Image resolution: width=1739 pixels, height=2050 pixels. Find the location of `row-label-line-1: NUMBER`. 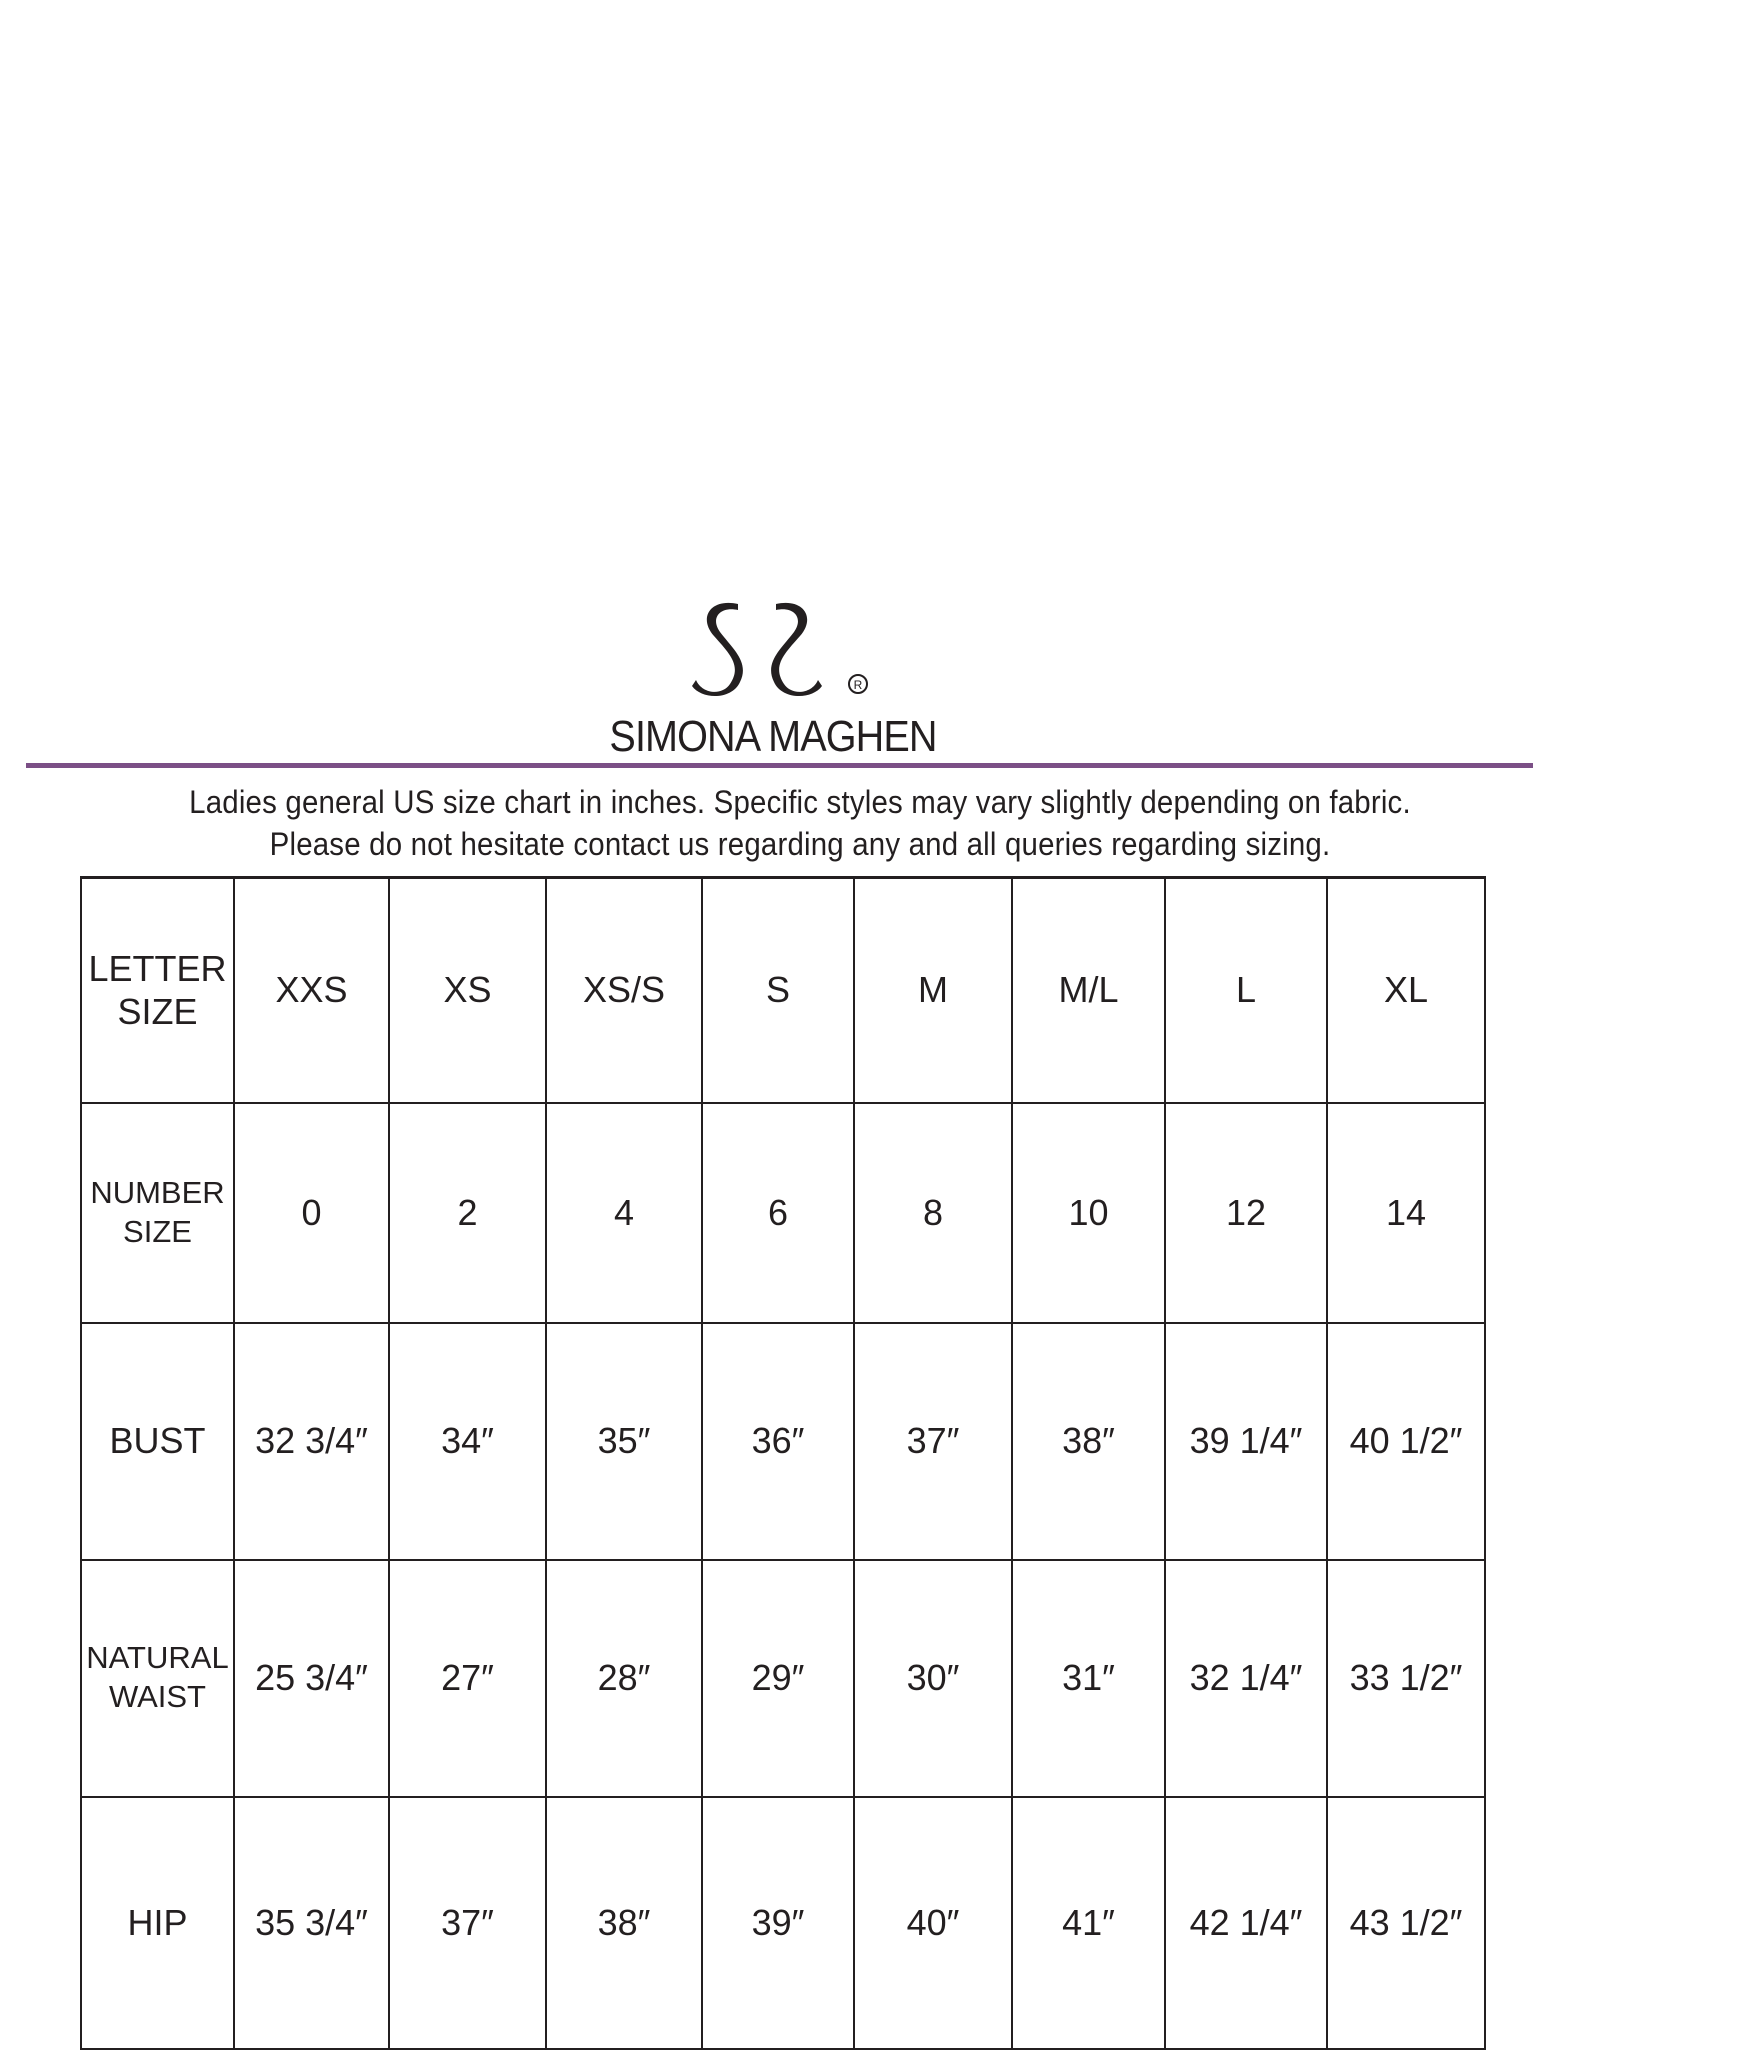

row-label-line-1: NUMBER is located at coordinates (157, 1192).